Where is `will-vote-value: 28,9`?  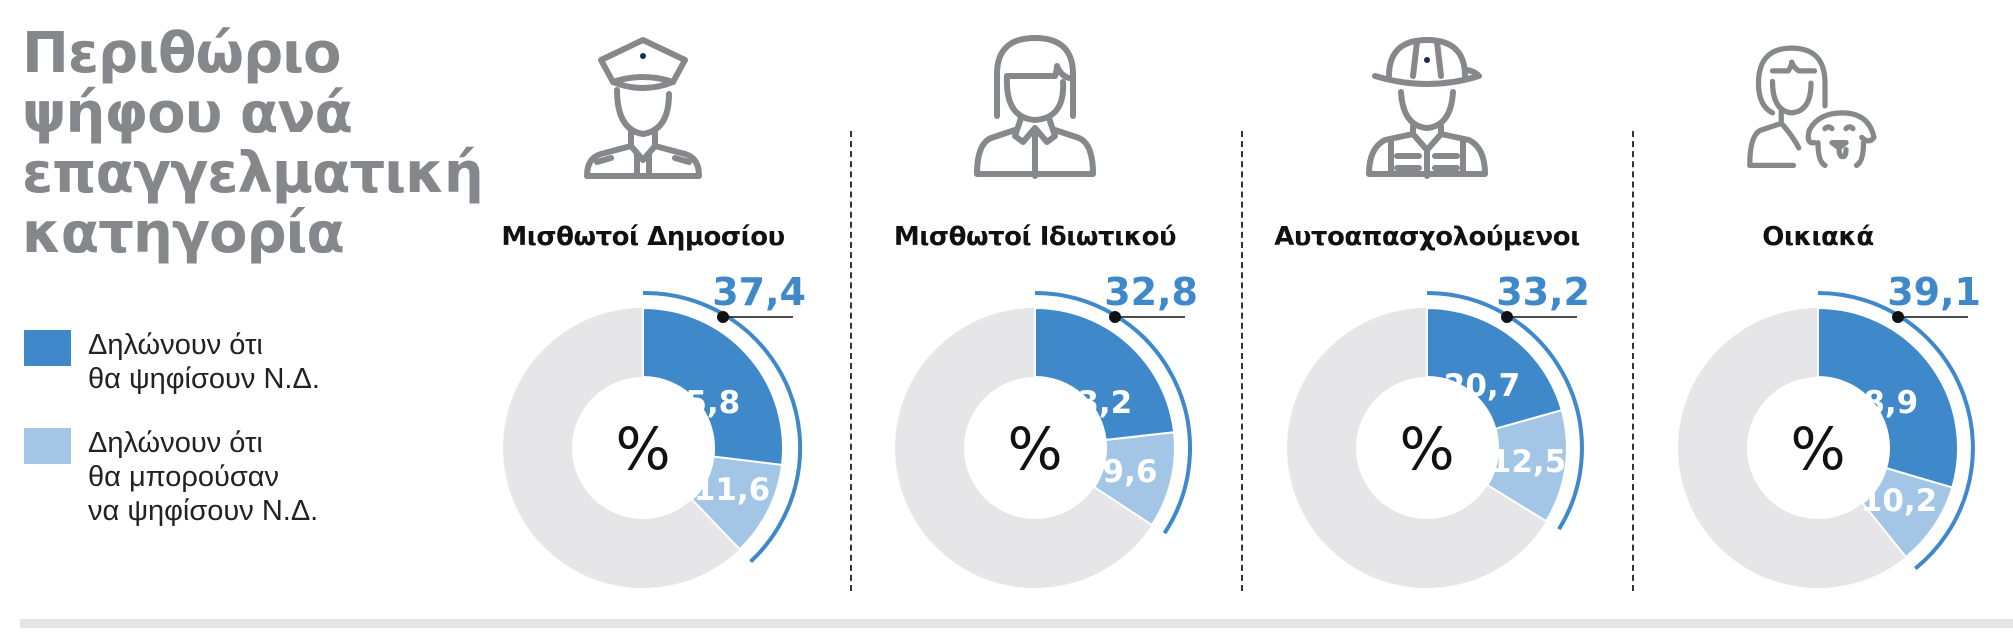
will-vote-value: 28,9 is located at coordinates (1880, 403).